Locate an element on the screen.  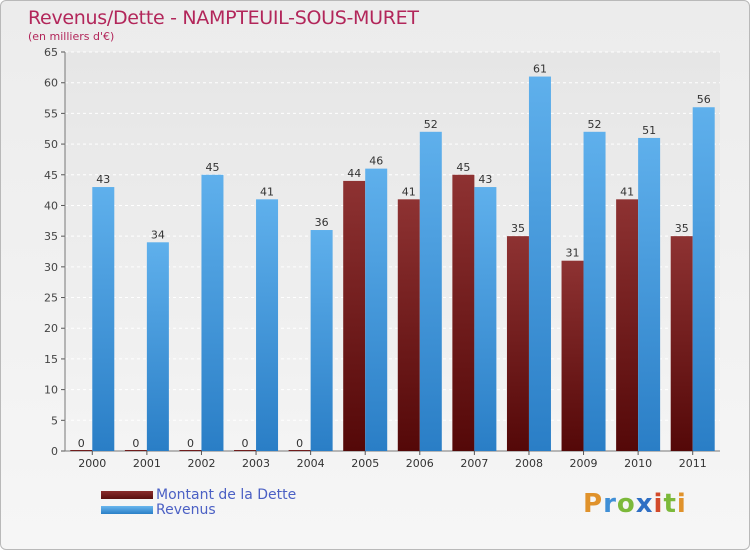
x-tick-label: 2006 is located at coordinates (420, 463).